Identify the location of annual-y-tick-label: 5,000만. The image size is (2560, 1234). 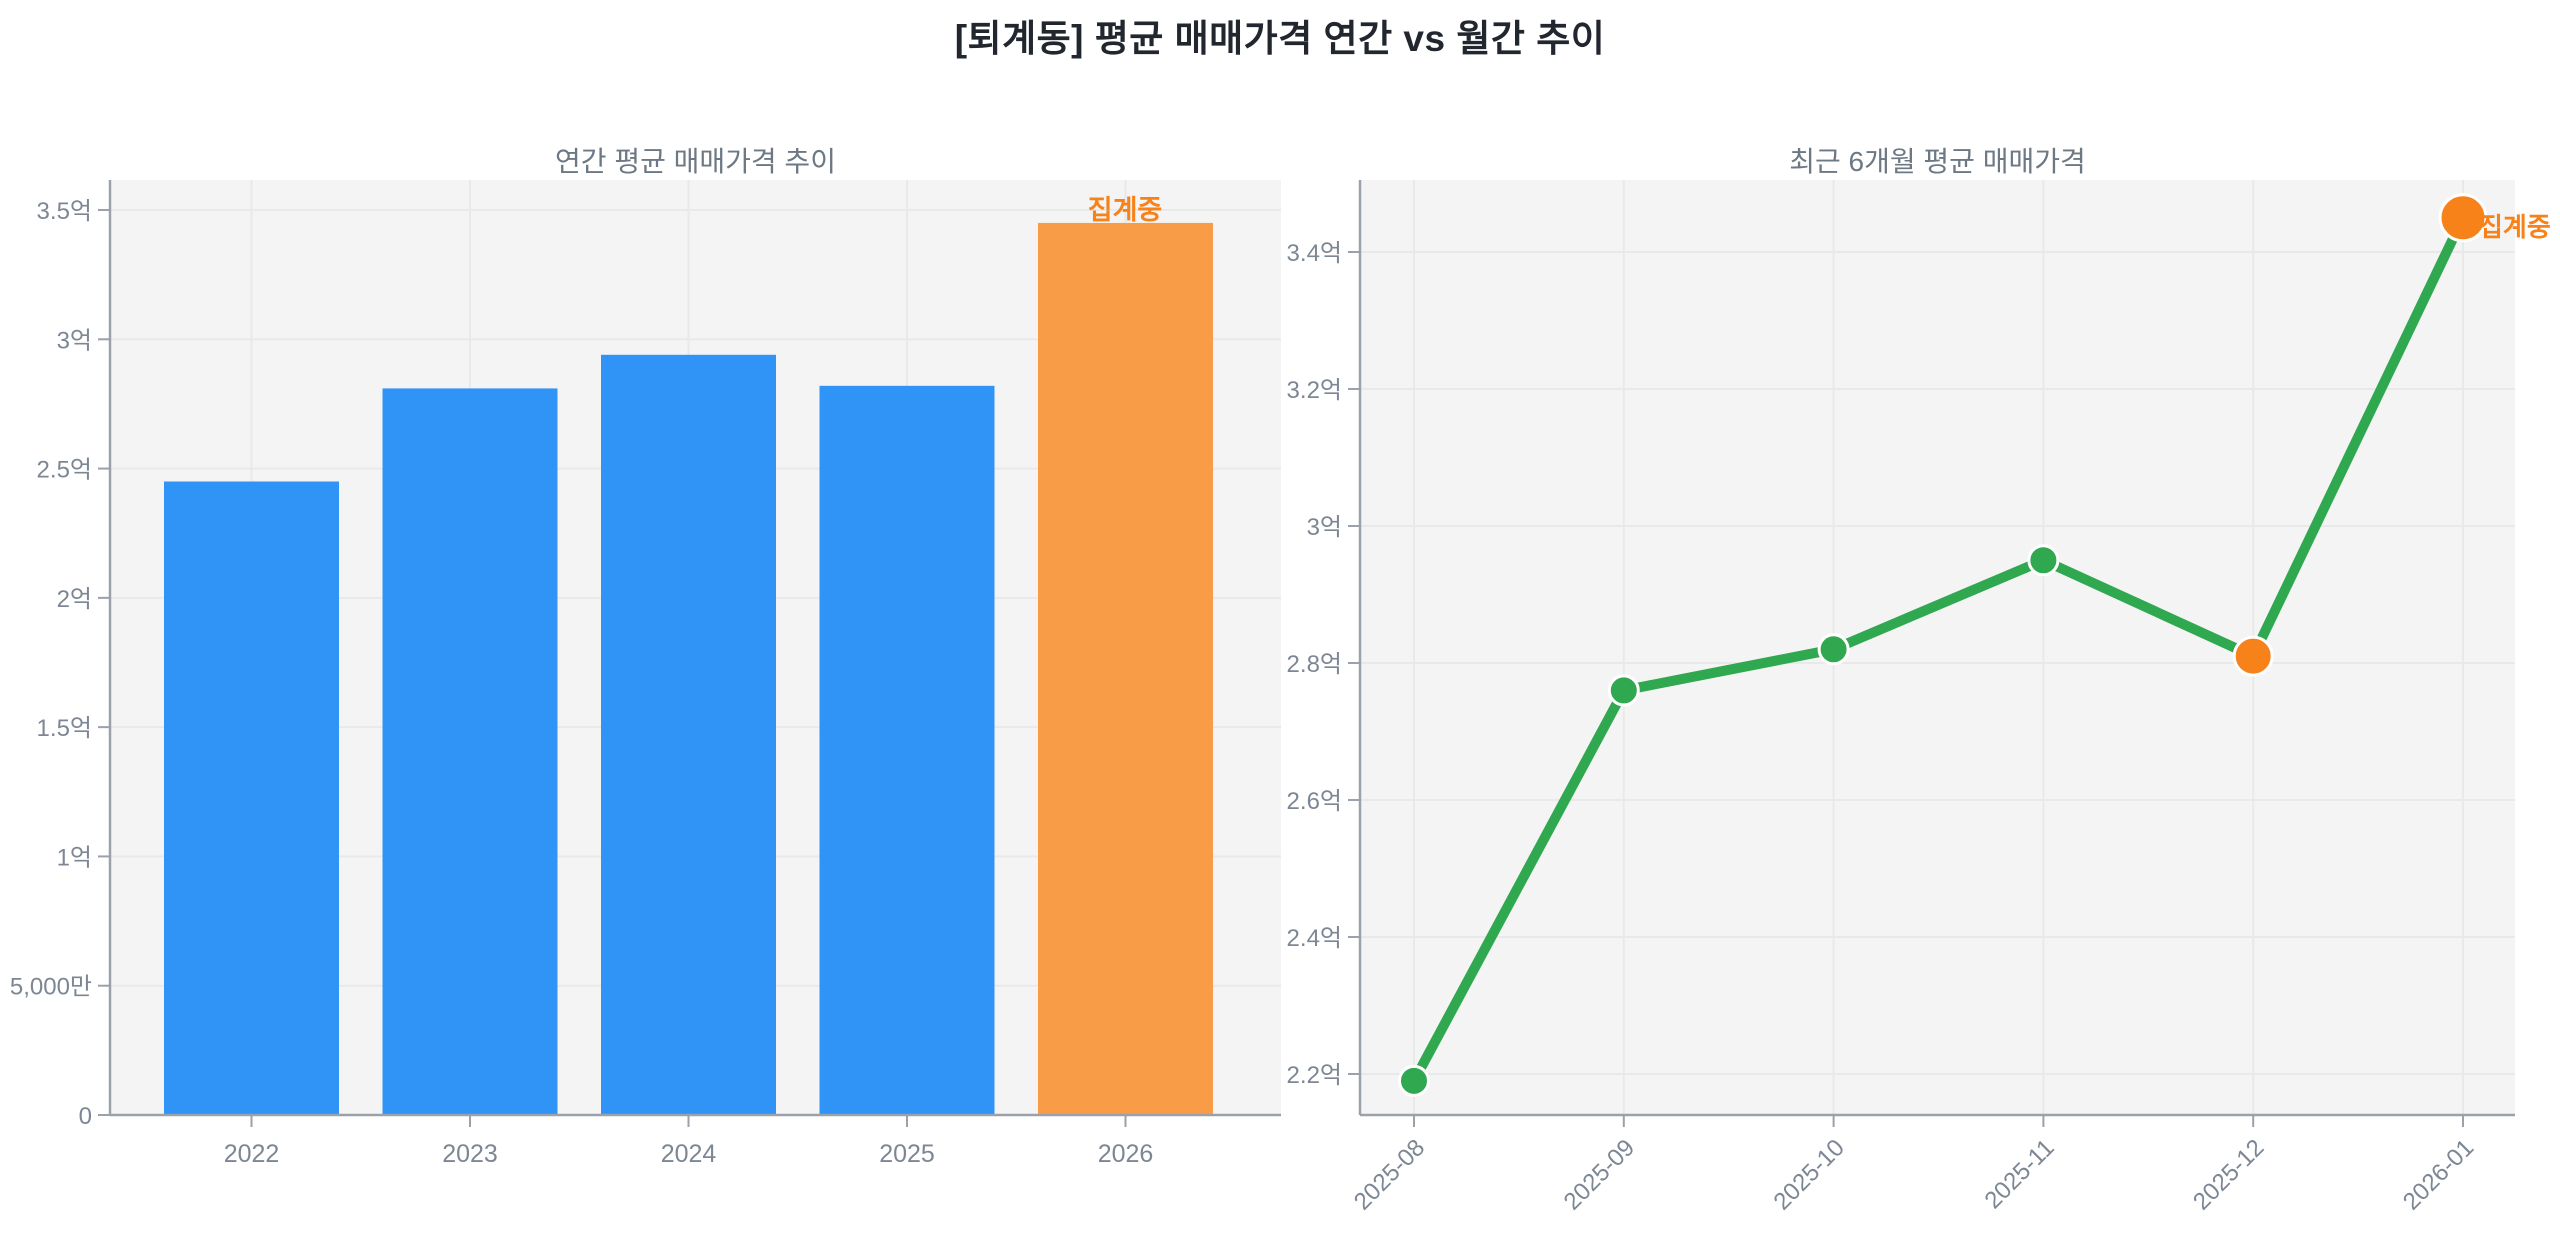
(51, 987).